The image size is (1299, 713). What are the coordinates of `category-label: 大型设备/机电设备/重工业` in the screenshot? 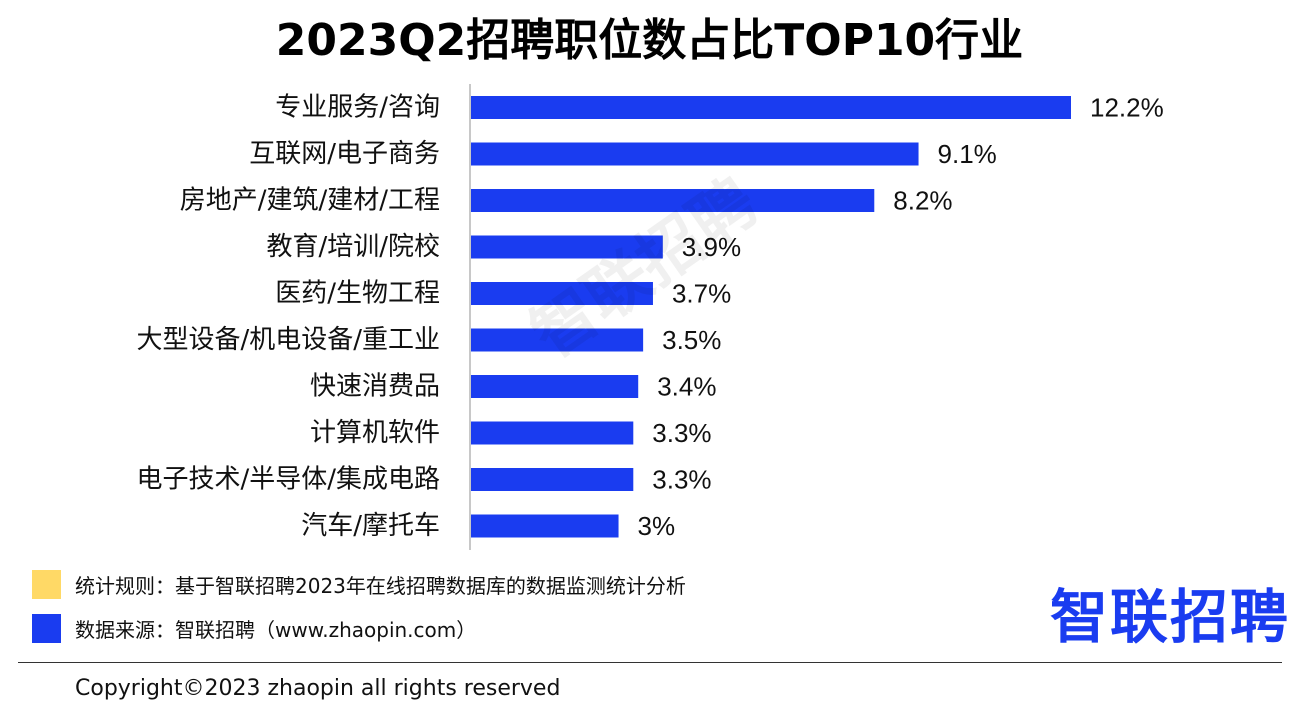 It's located at (288, 340).